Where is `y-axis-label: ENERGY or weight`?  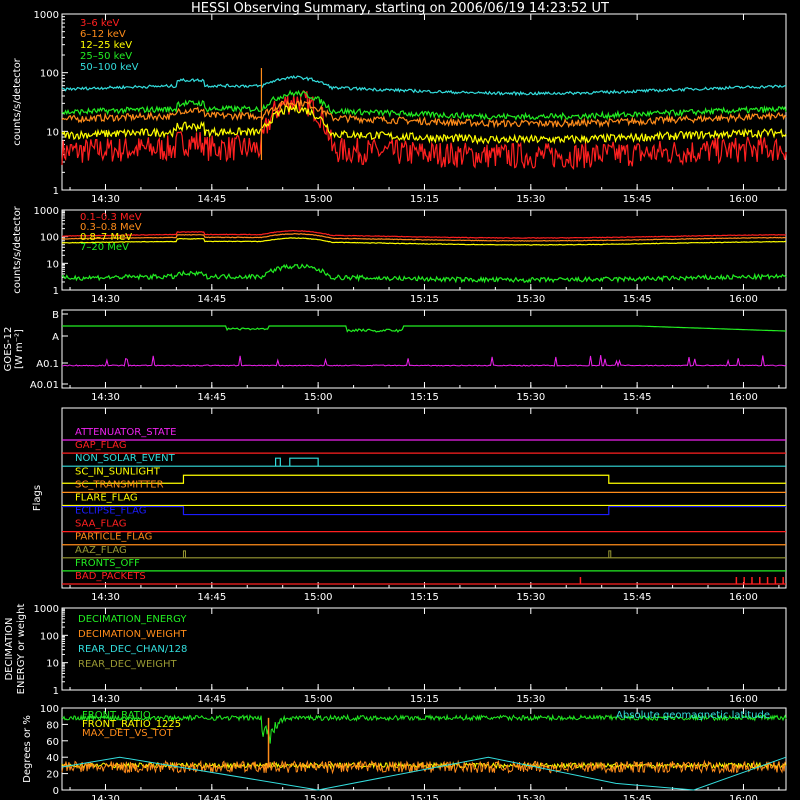 y-axis-label: ENERGY or weight is located at coordinates (21, 649).